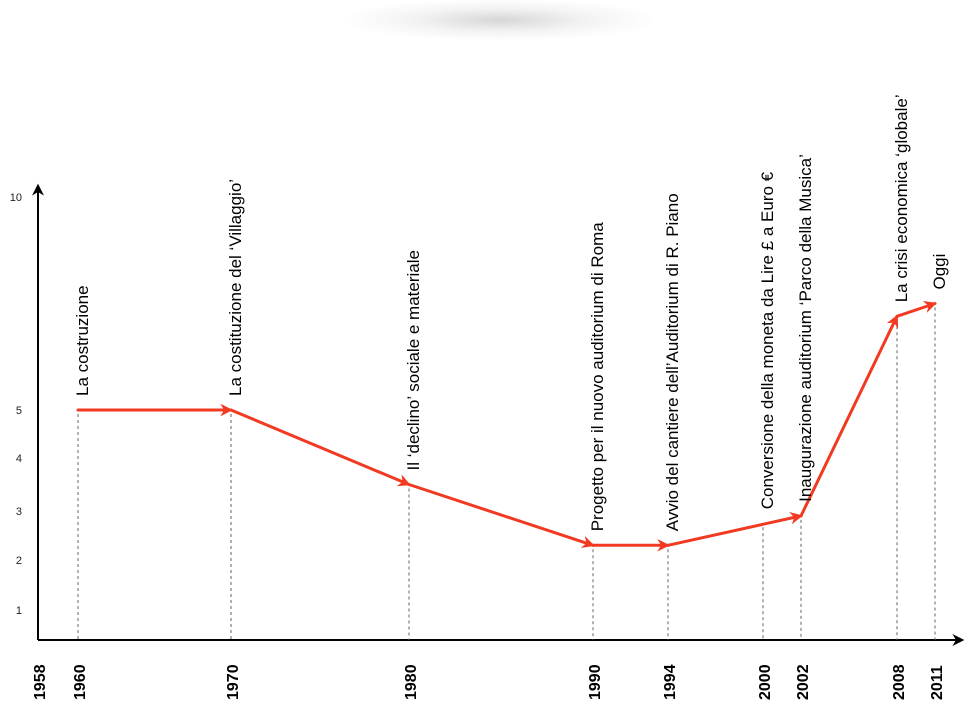  Describe the element at coordinates (500, 20) in the screenshot. I see `header-glow` at that location.